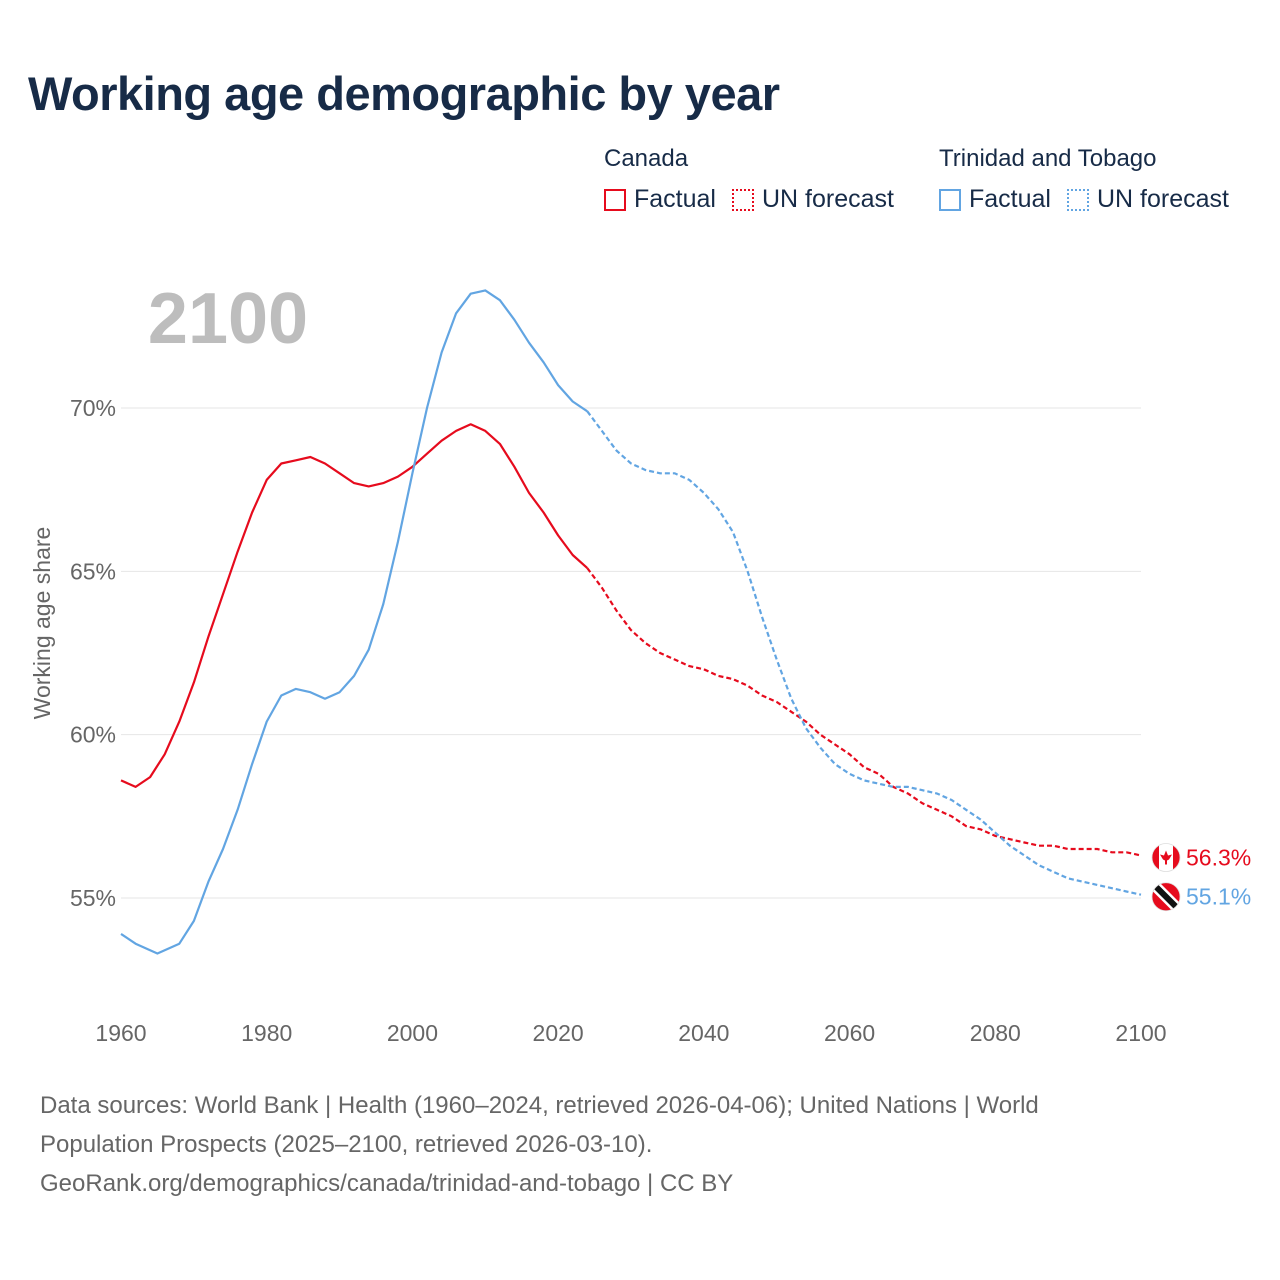 The image size is (1280, 1280). What do you see at coordinates (354, 605) in the screenshot?
I see `series-line-factual` at bounding box center [354, 605].